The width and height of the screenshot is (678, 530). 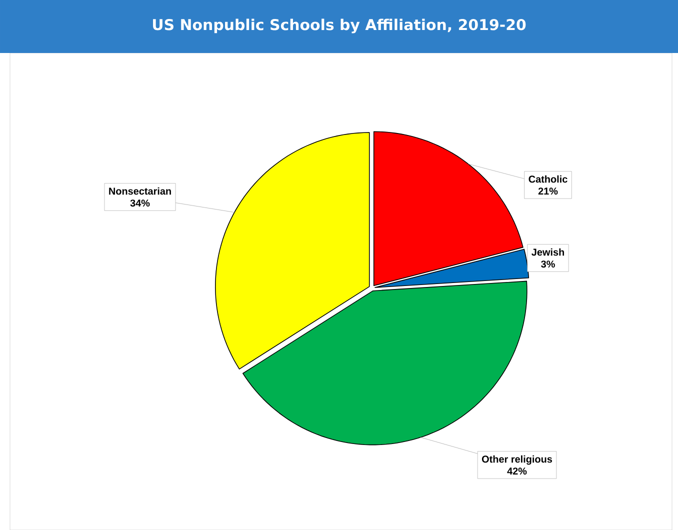 What do you see at coordinates (548, 179) in the screenshot?
I see `slice-label: Catholic` at bounding box center [548, 179].